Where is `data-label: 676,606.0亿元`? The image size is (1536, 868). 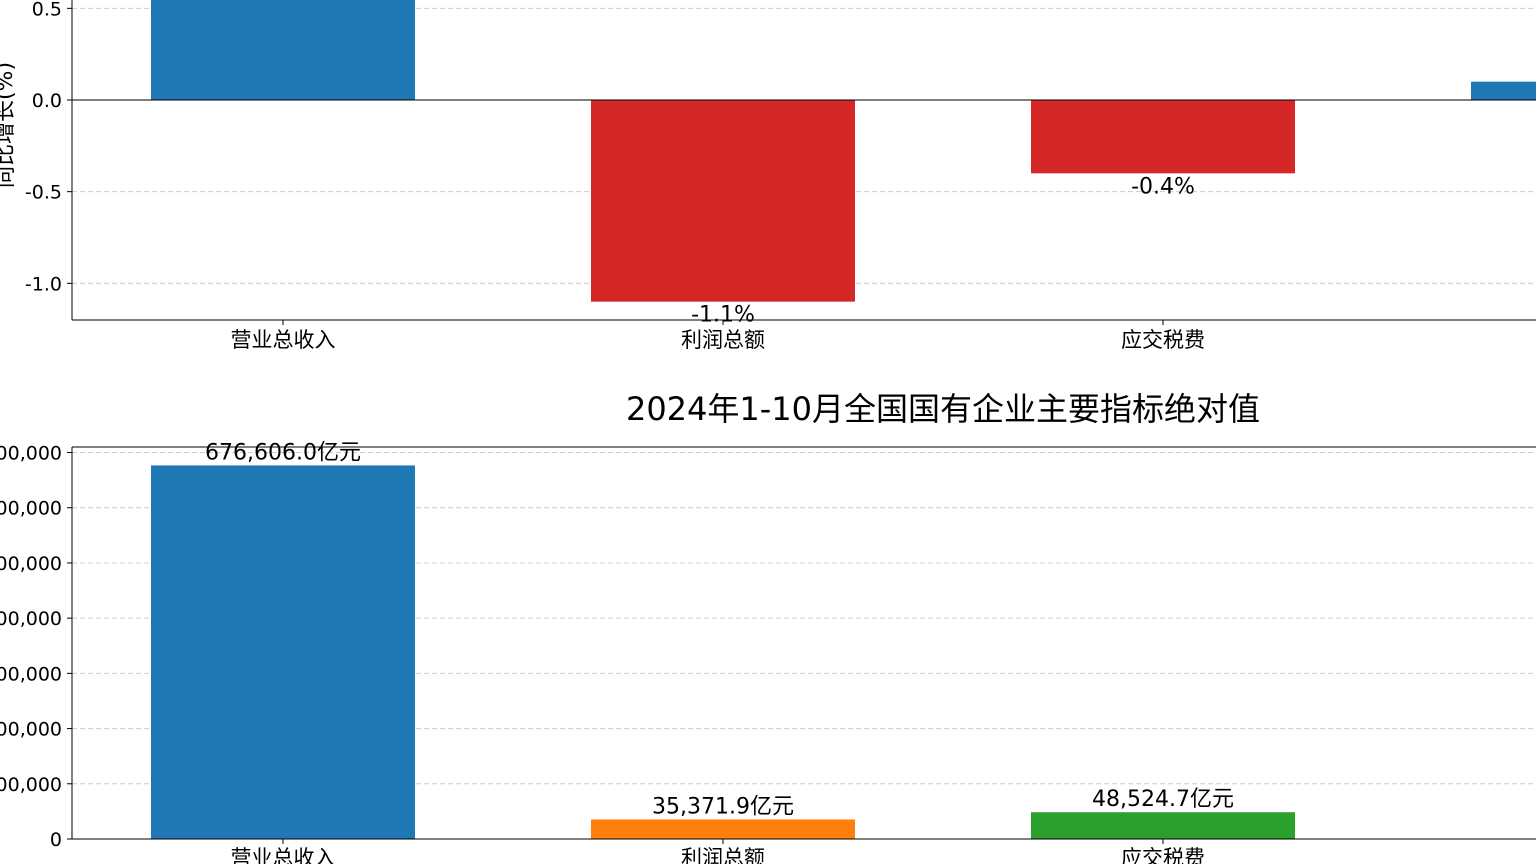 data-label: 676,606.0亿元 is located at coordinates (283, 452).